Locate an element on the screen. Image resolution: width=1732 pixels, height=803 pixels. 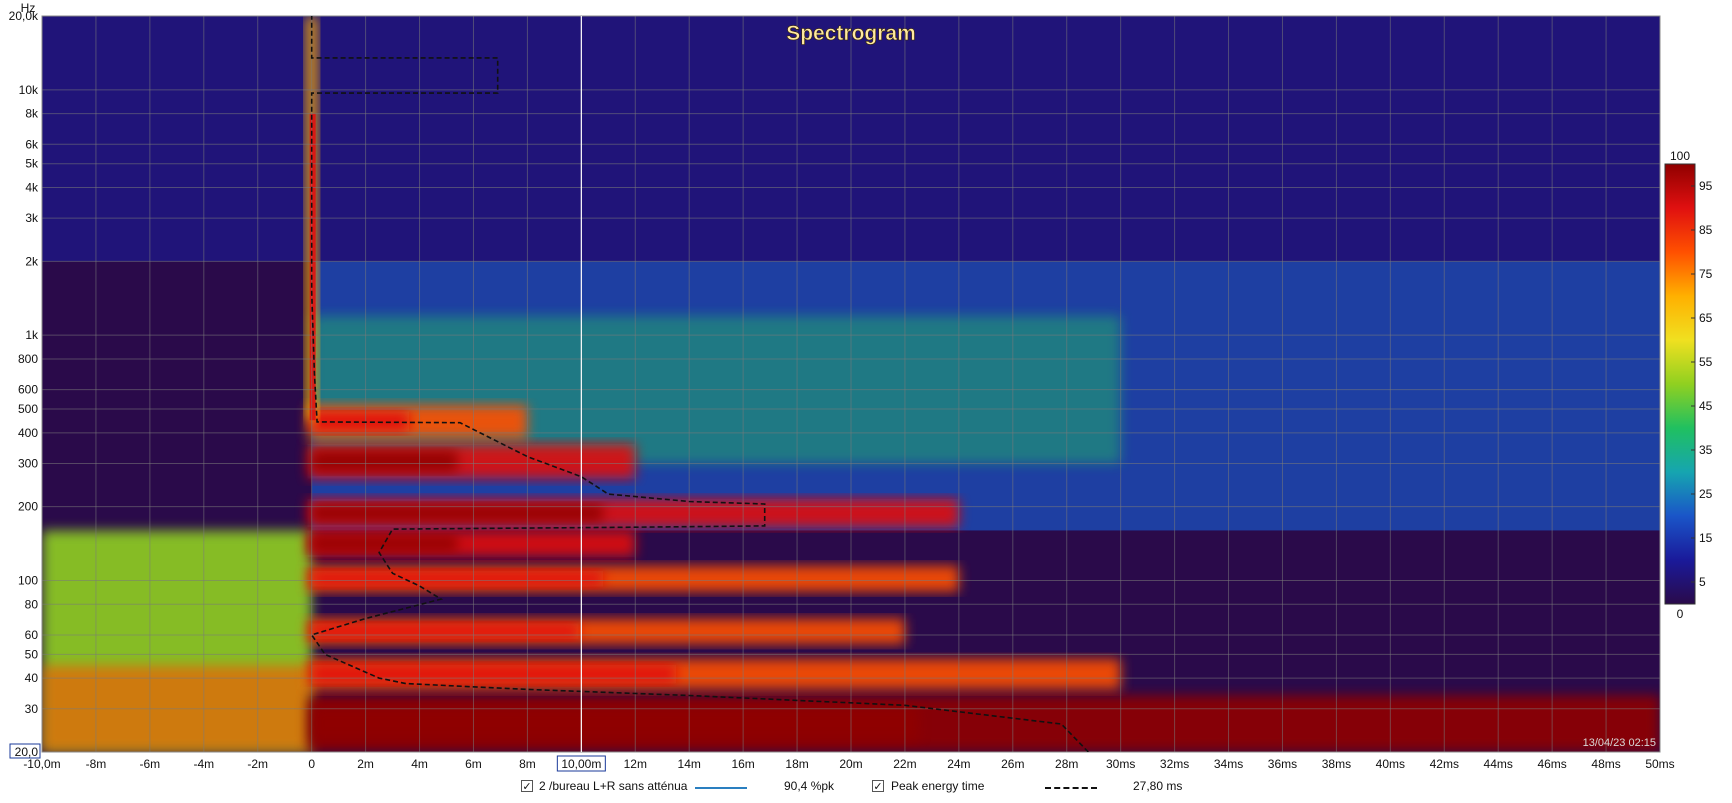
series-check-mark: ✓ is located at coordinates (527, 787).